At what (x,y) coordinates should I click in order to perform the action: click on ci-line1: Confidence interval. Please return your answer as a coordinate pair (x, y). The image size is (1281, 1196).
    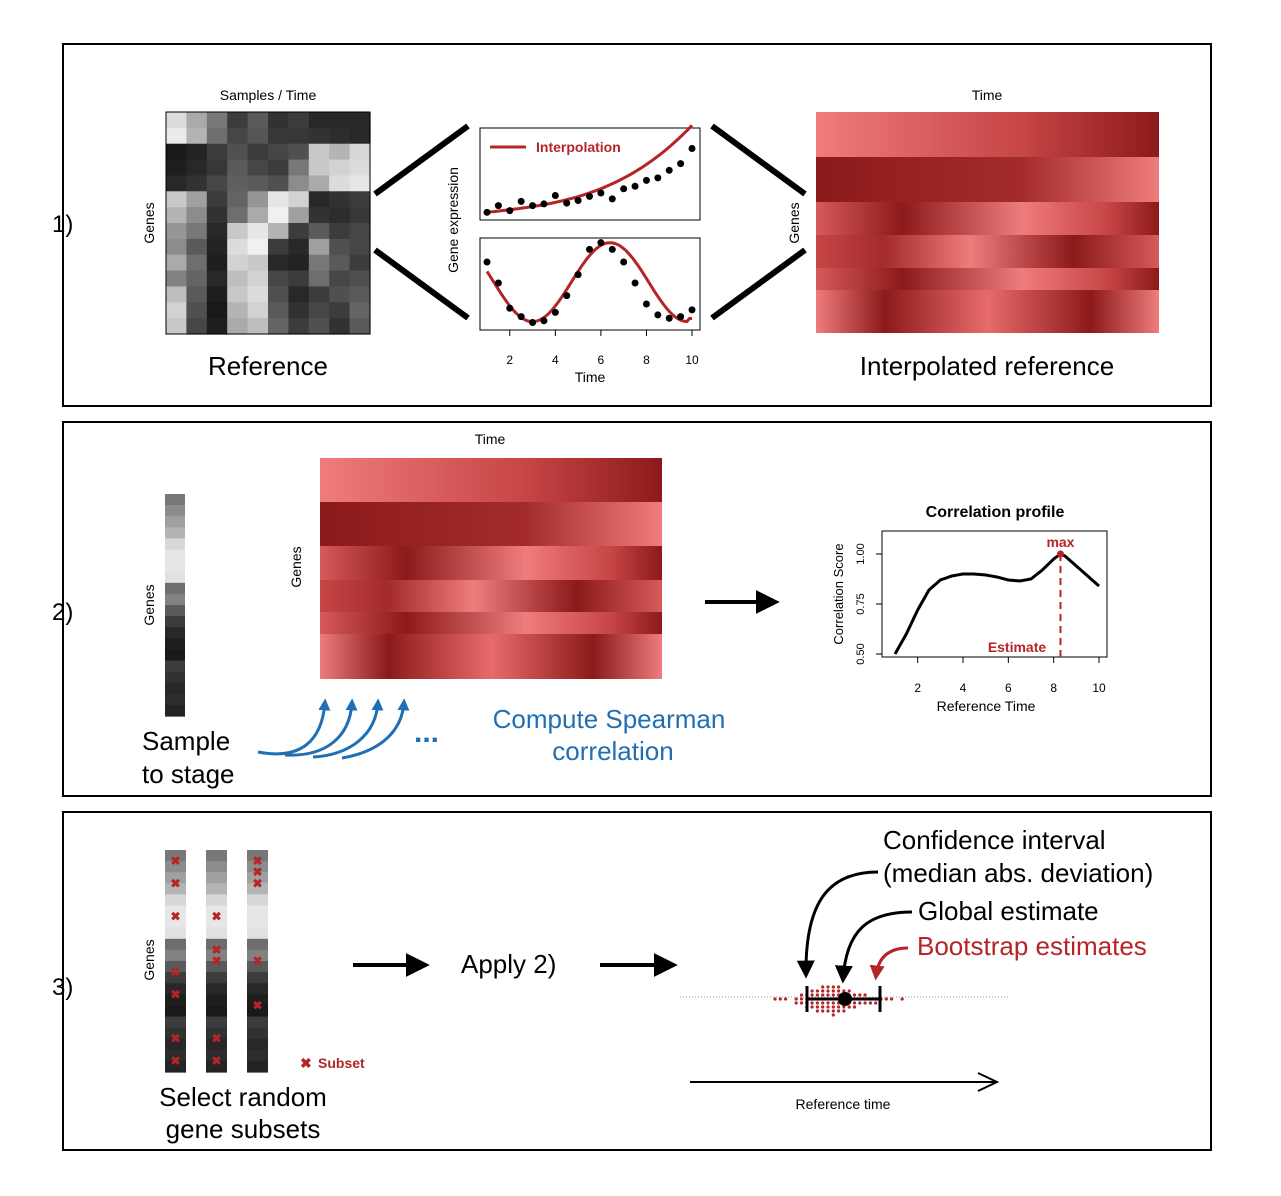
    Looking at the image, I should click on (994, 840).